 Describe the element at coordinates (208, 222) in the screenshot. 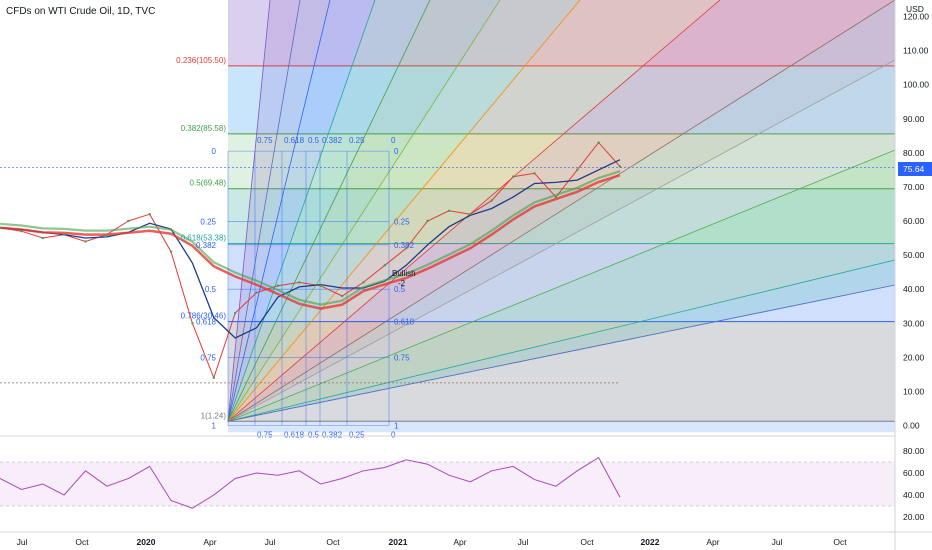

I see `gann-left-label-1: 0.25` at that location.